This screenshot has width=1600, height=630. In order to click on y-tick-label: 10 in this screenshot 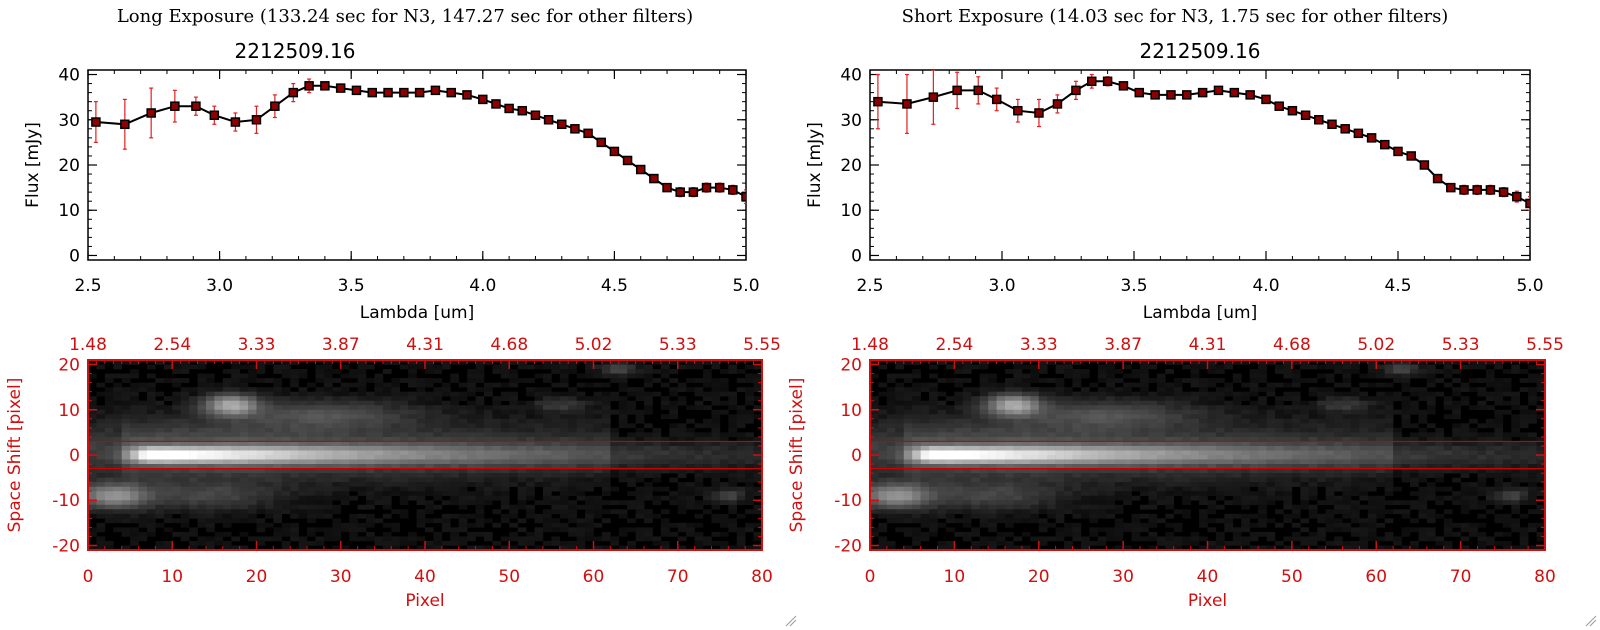, I will do `click(69, 411)`.